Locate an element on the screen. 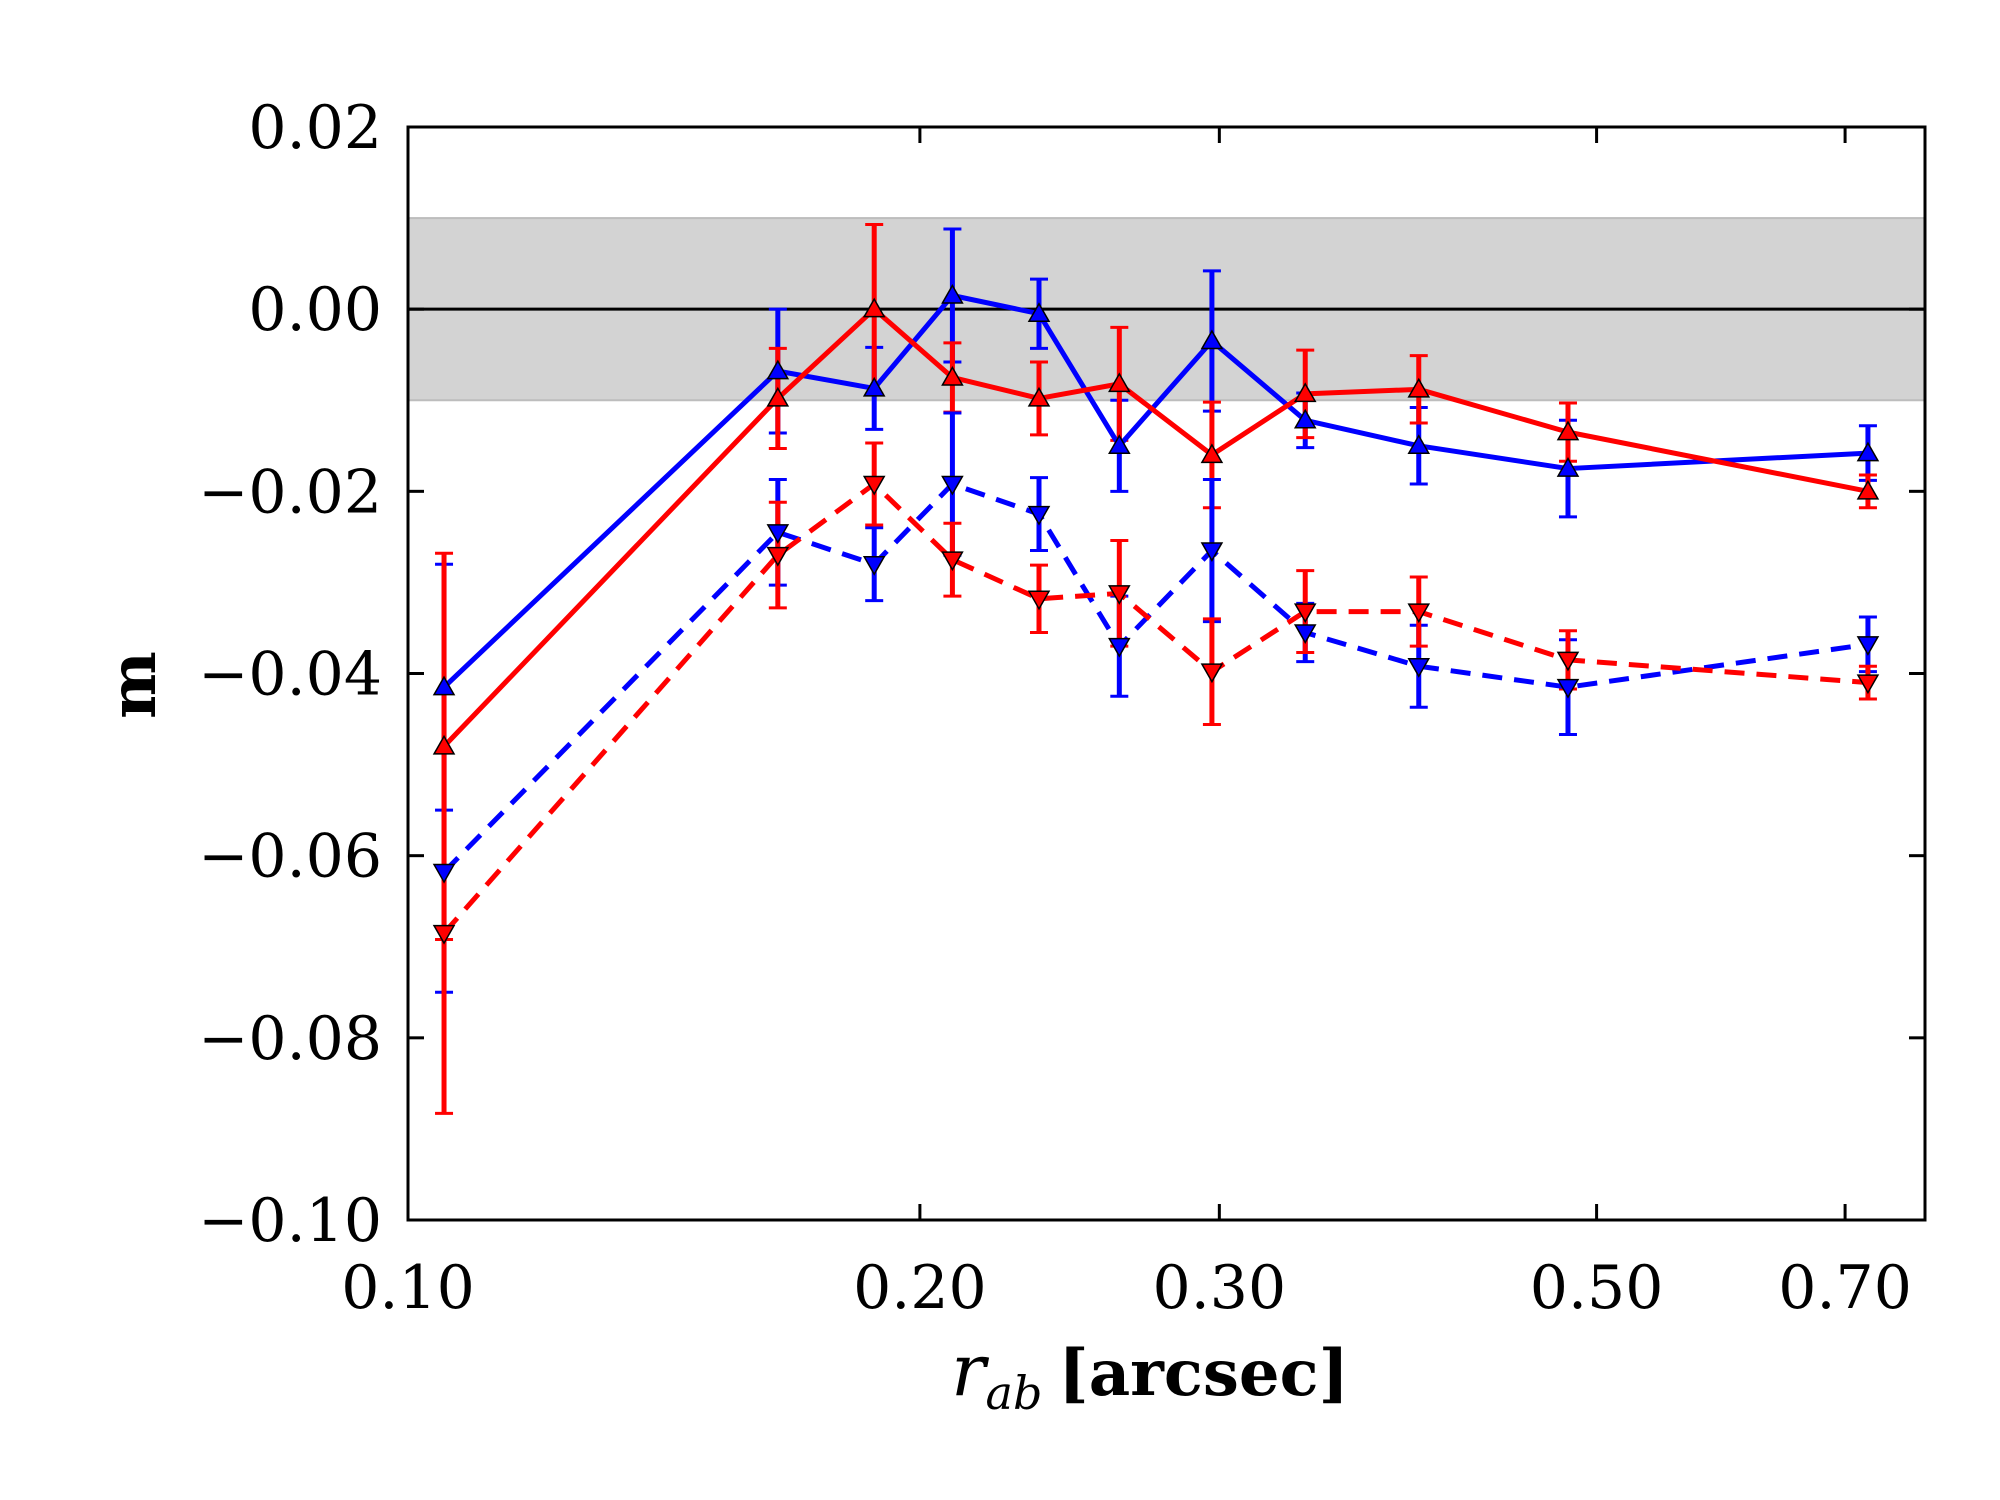  x-tick-label: 0.10 is located at coordinates (408, 1288).